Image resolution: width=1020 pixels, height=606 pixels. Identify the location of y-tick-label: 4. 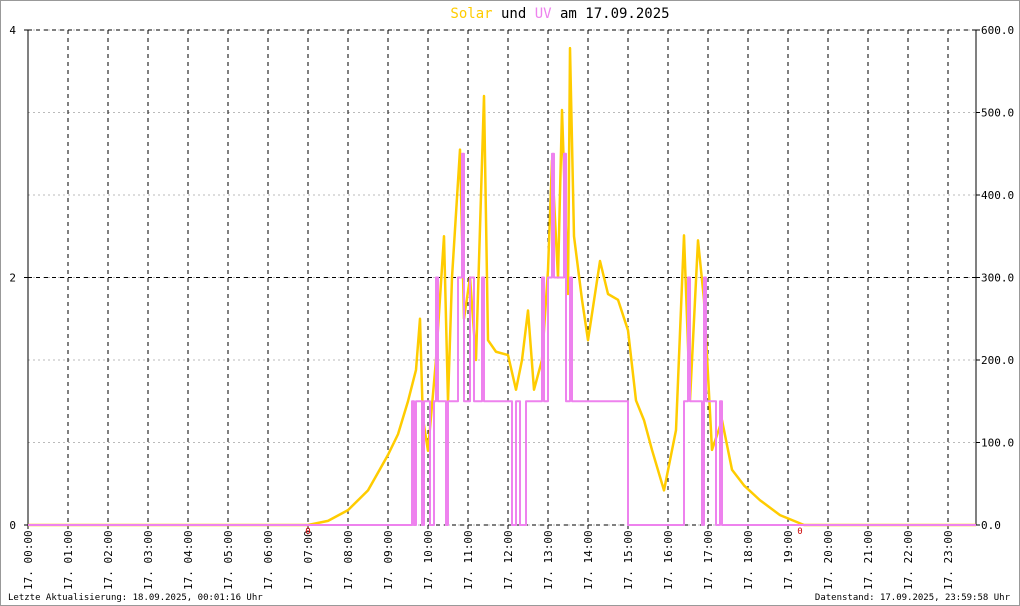
(12, 30).